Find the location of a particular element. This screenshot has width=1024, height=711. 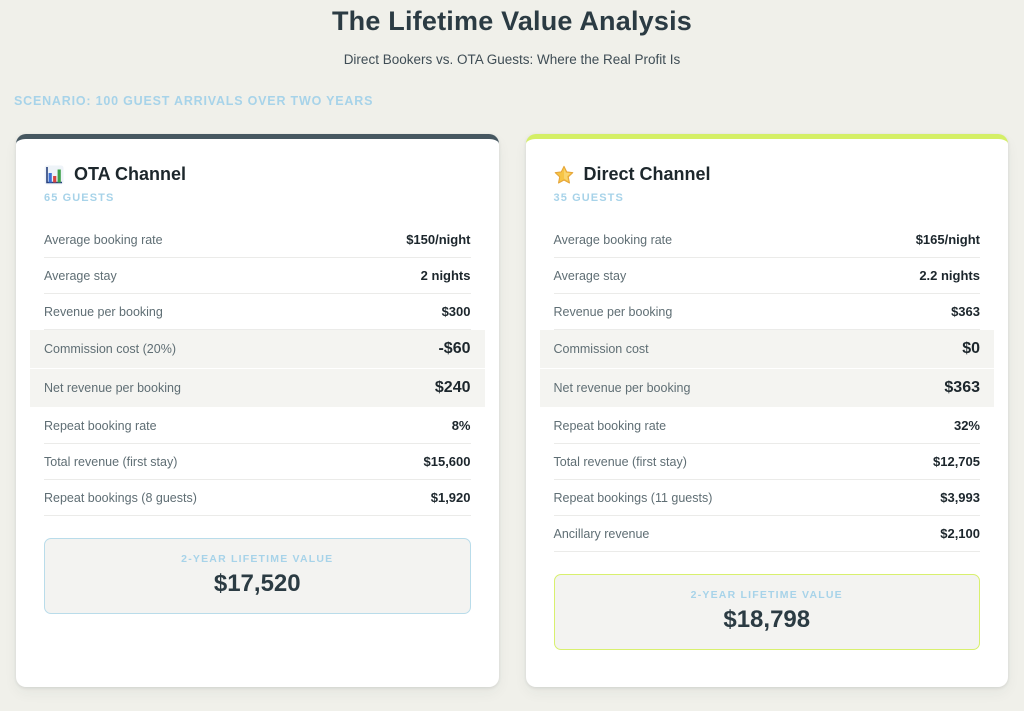

table-row: Repeat booking rate 32% is located at coordinates (766, 426).